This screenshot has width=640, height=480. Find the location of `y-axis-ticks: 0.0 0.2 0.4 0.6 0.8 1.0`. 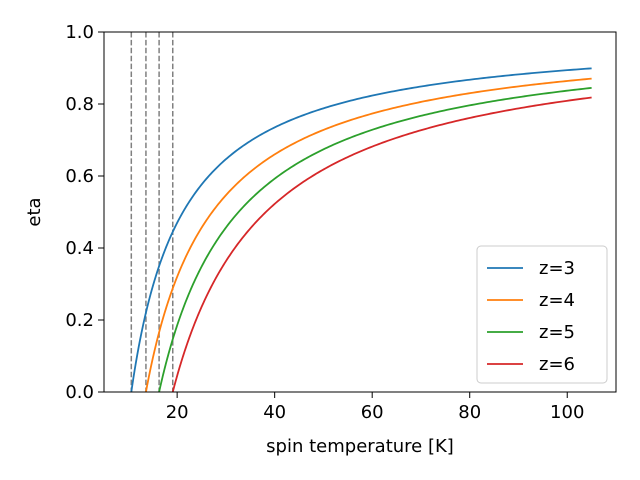

y-axis-ticks: 0.0 0.2 0.4 0.6 0.8 1.0 is located at coordinates (84, 212).